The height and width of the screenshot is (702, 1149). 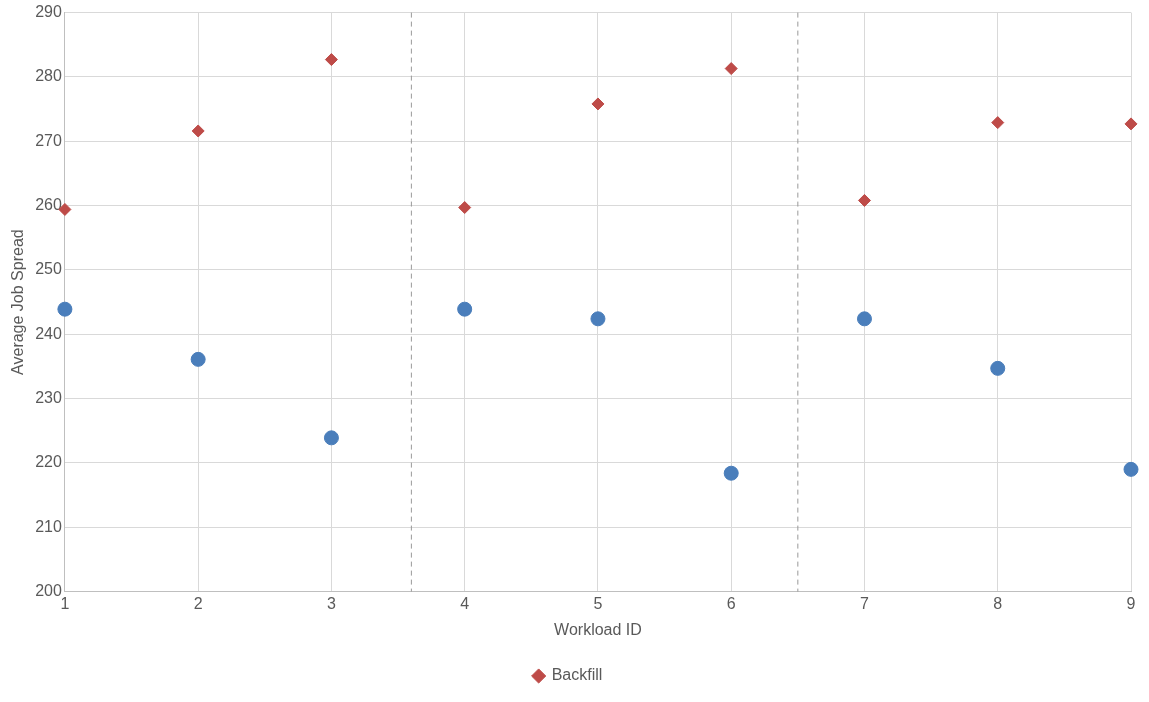 I want to click on x-tick-label: 7, so click(x=865, y=603).